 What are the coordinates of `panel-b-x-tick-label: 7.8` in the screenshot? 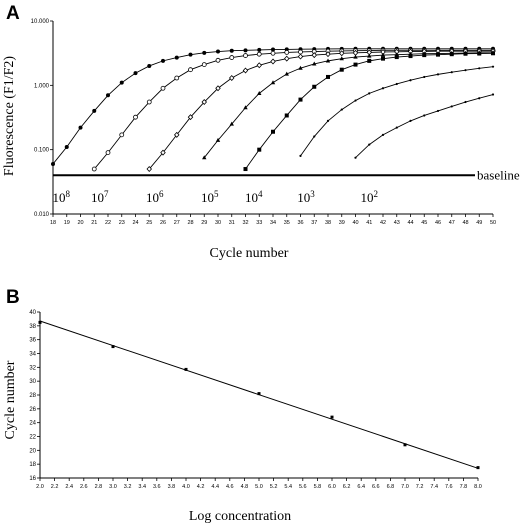 It's located at (464, 487).